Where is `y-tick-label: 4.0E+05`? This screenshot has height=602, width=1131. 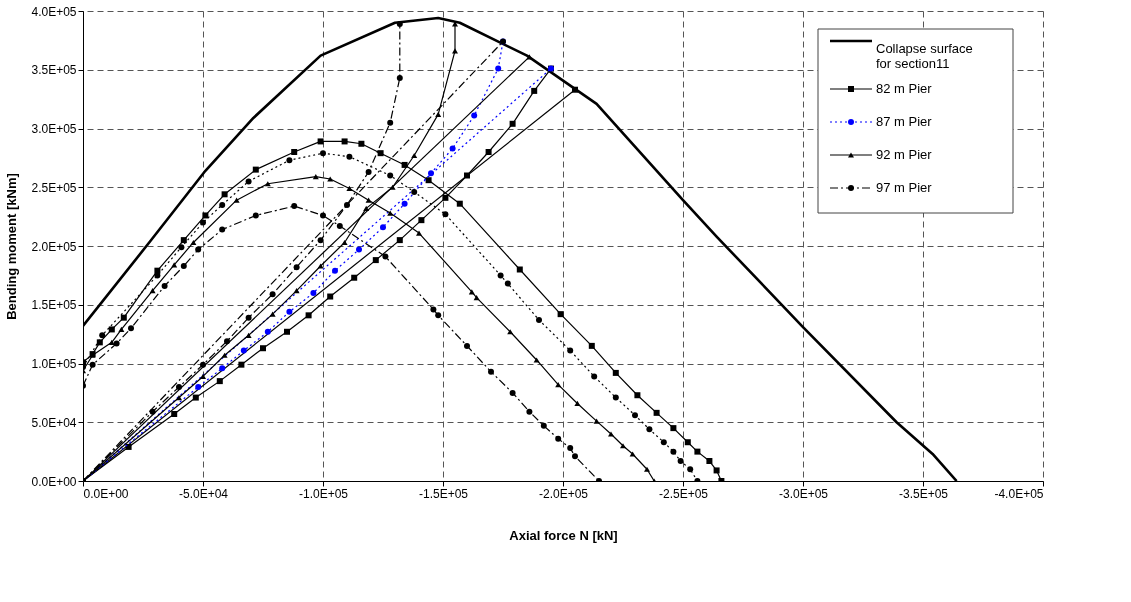
y-tick-label: 4.0E+05 is located at coordinates (54, 11).